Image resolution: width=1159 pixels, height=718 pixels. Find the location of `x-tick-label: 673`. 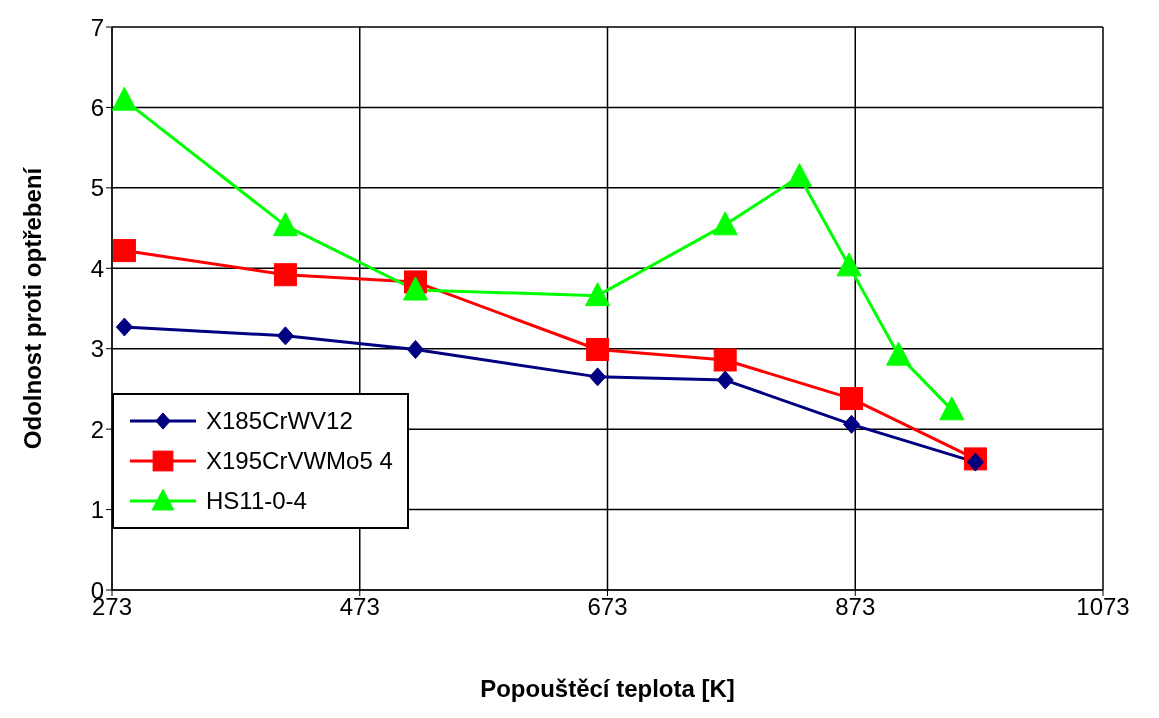

x-tick-label: 673 is located at coordinates (607, 607).